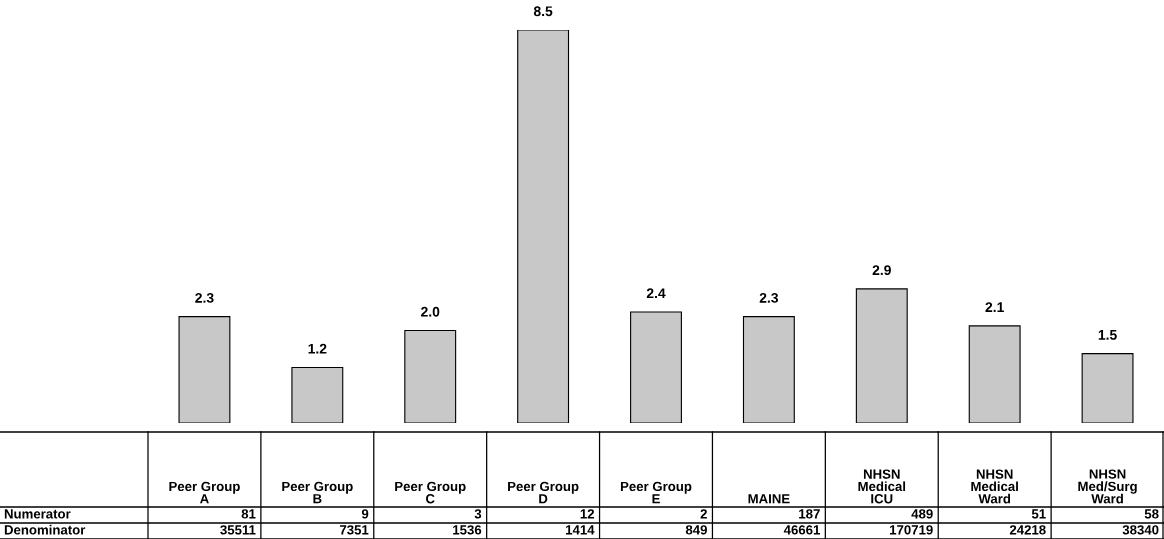 The width and height of the screenshot is (1164, 539). Describe the element at coordinates (1107, 335) in the screenshot. I see `data-label: 1.5` at that location.